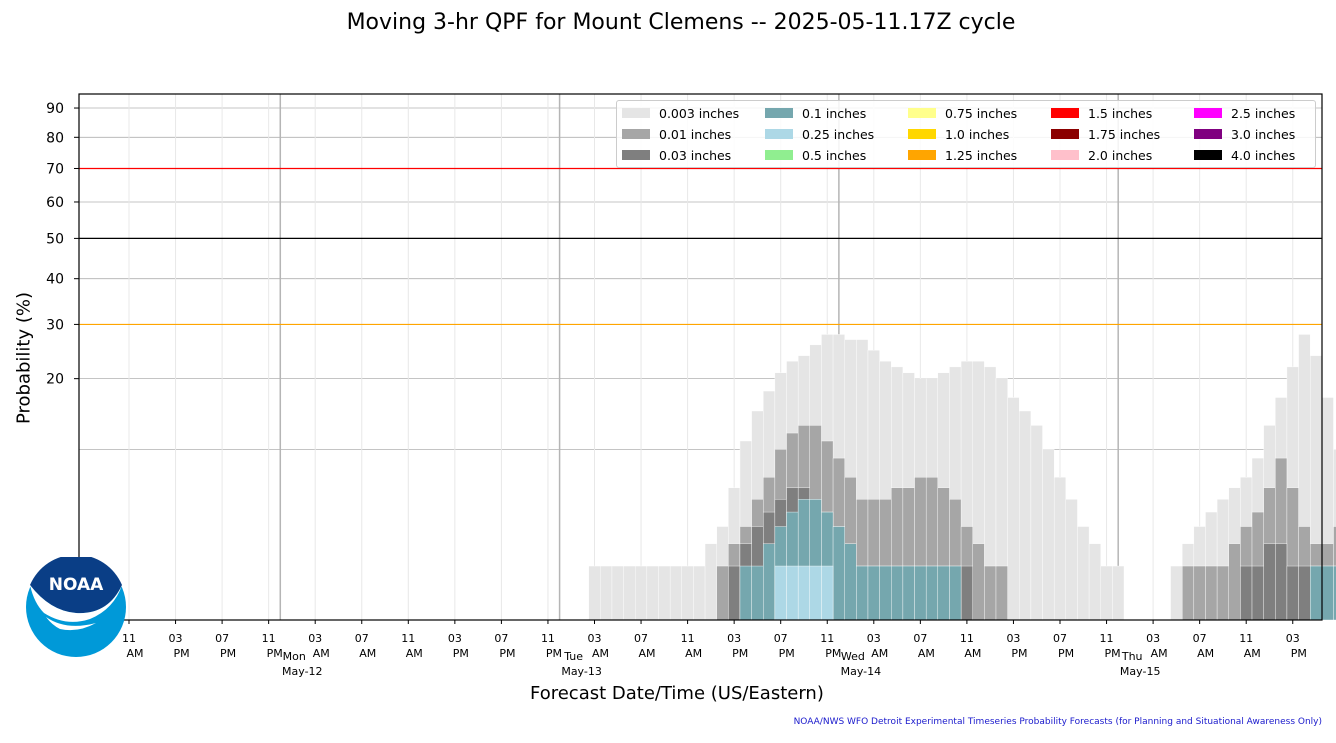  Describe the element at coordinates (55, 380) in the screenshot. I see `y-tick-label: 20` at that location.